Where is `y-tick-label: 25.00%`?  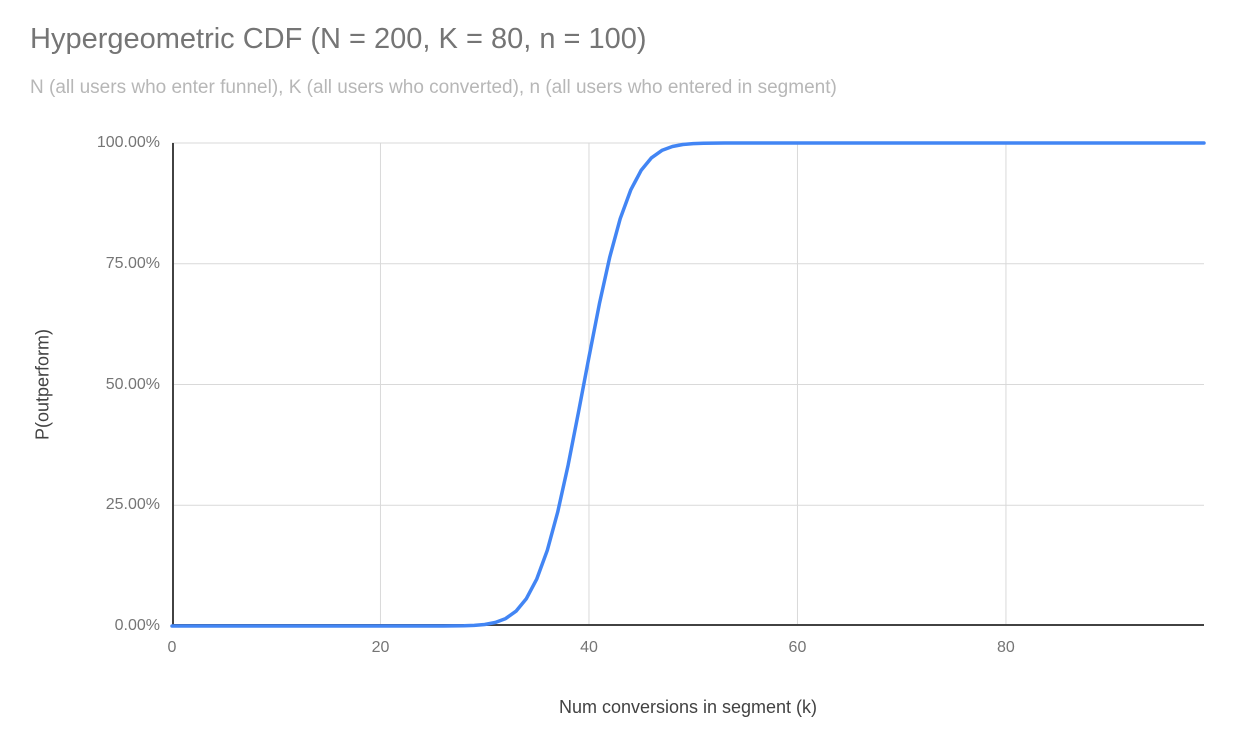 y-tick-label: 25.00% is located at coordinates (132, 505).